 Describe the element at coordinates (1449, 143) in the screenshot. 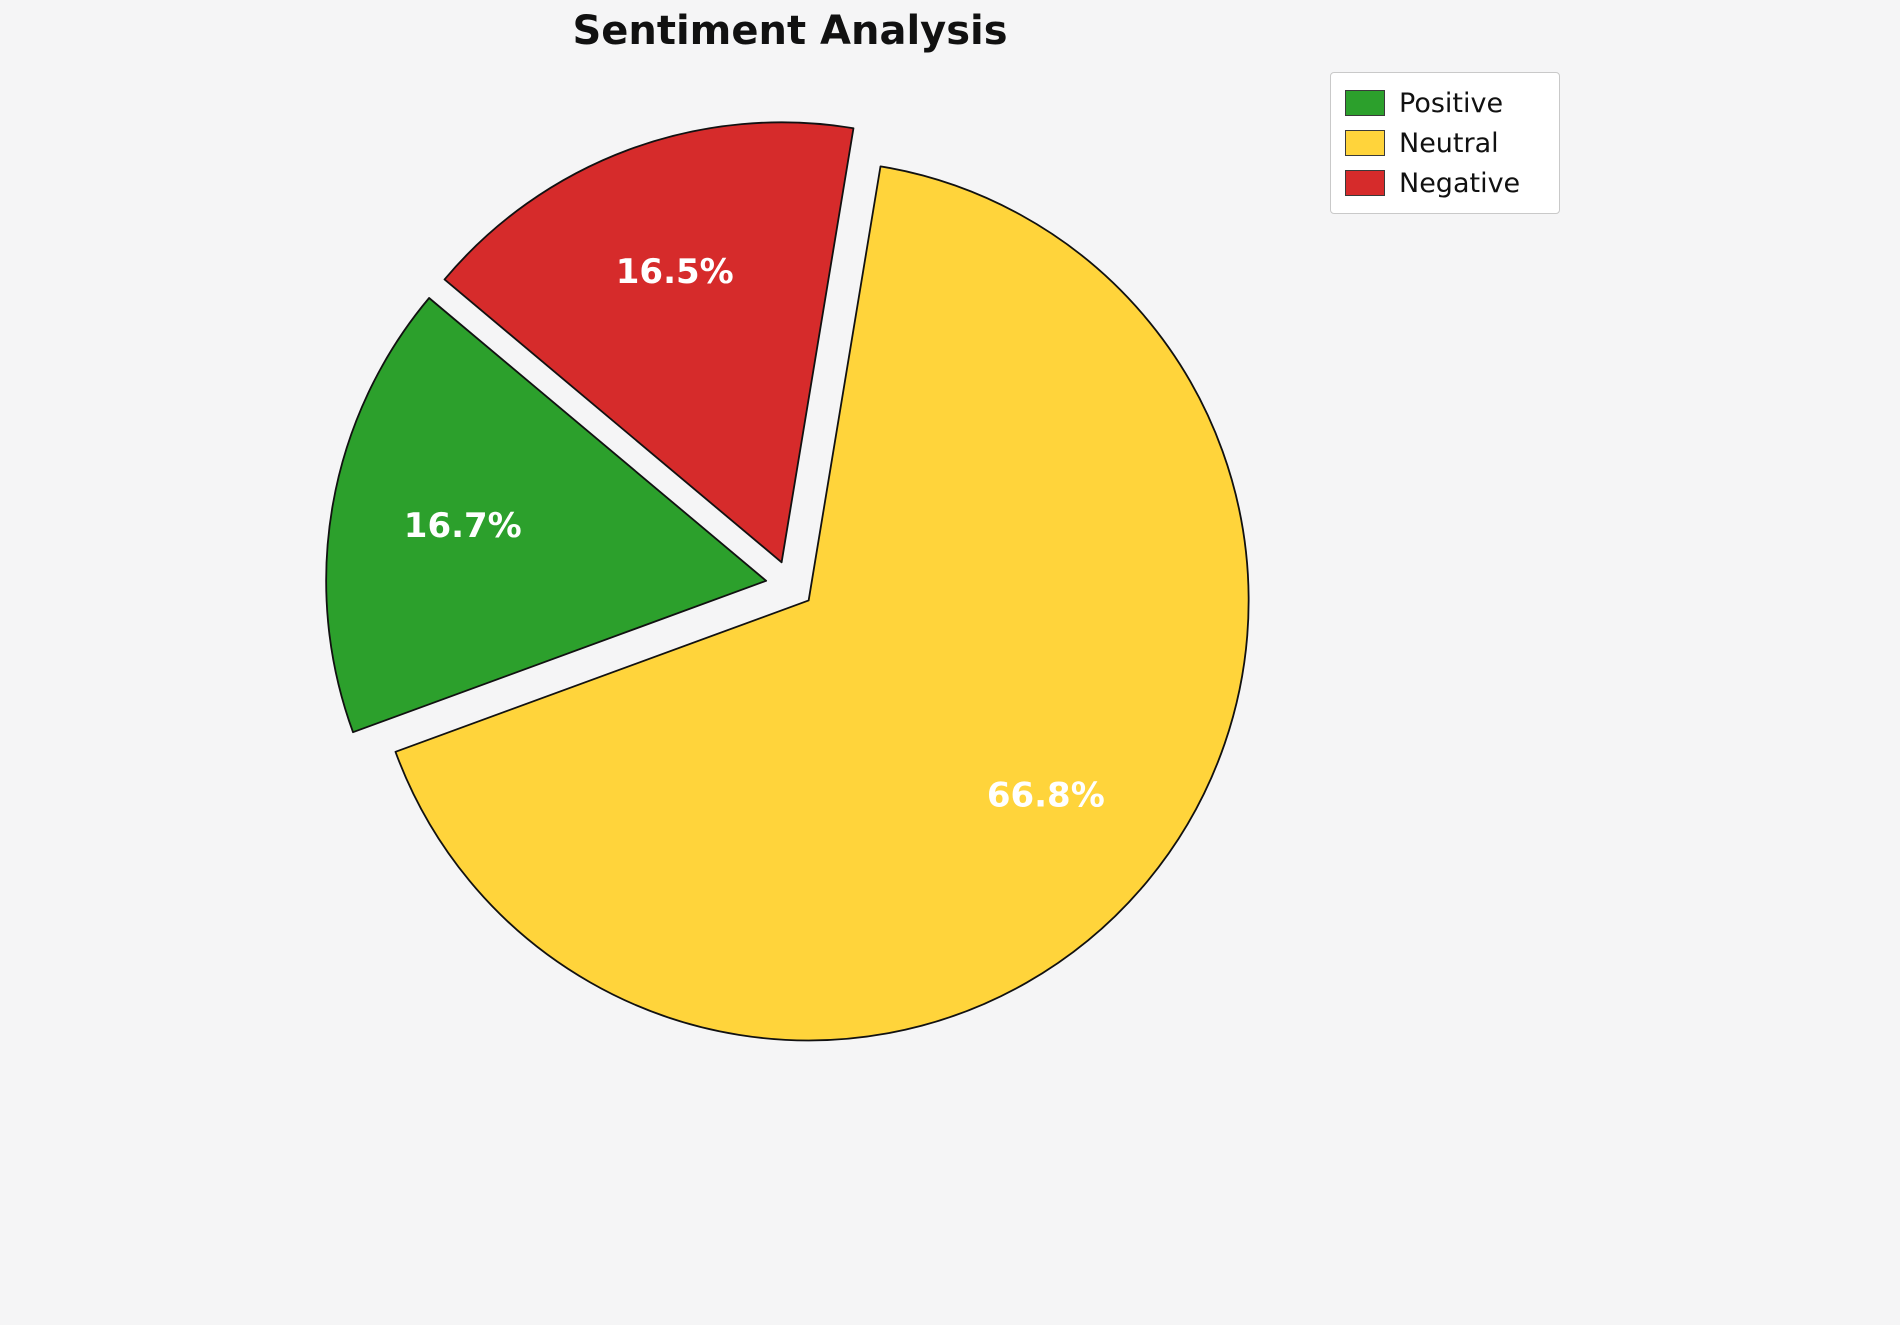

I see `legend-label-neutral: Neutral` at that location.